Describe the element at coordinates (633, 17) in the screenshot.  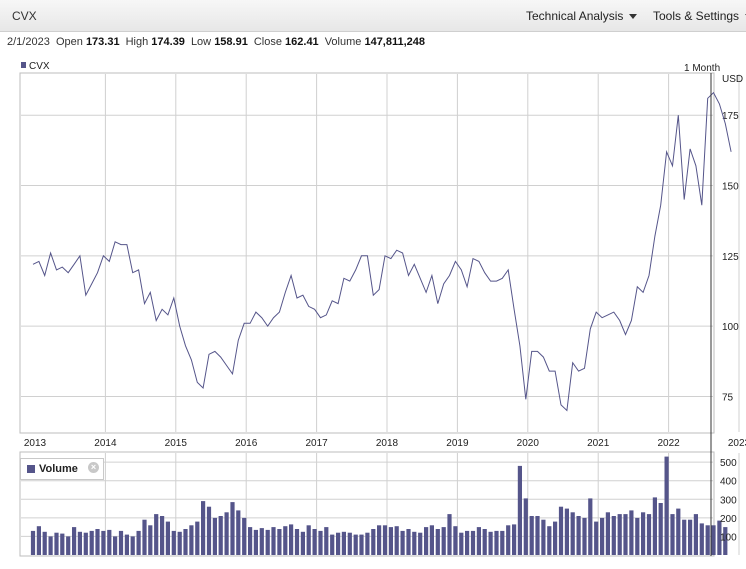
I see `chevron-down-icon` at that location.